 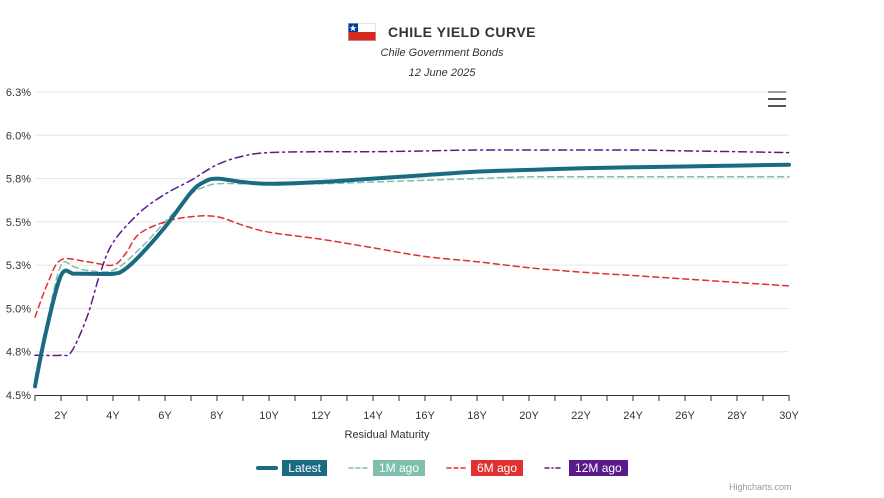 I want to click on legend-item-1m-ago: 1M ago, so click(x=386, y=468).